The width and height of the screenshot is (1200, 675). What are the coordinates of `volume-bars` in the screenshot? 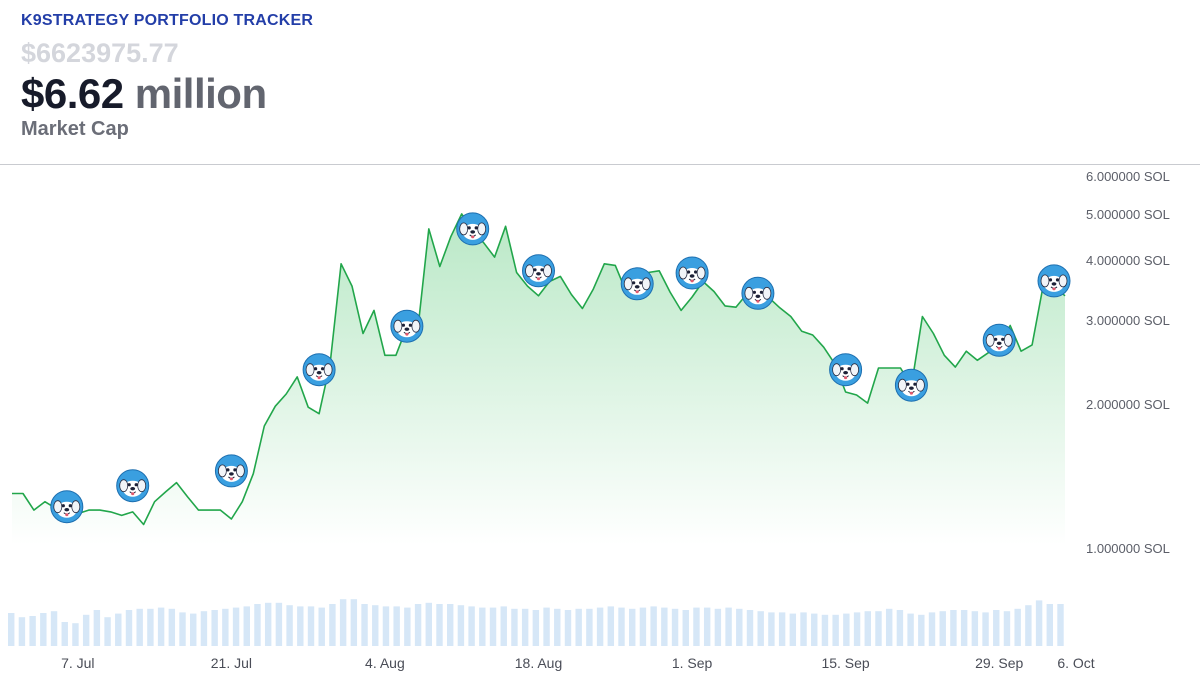 It's located at (536, 622).